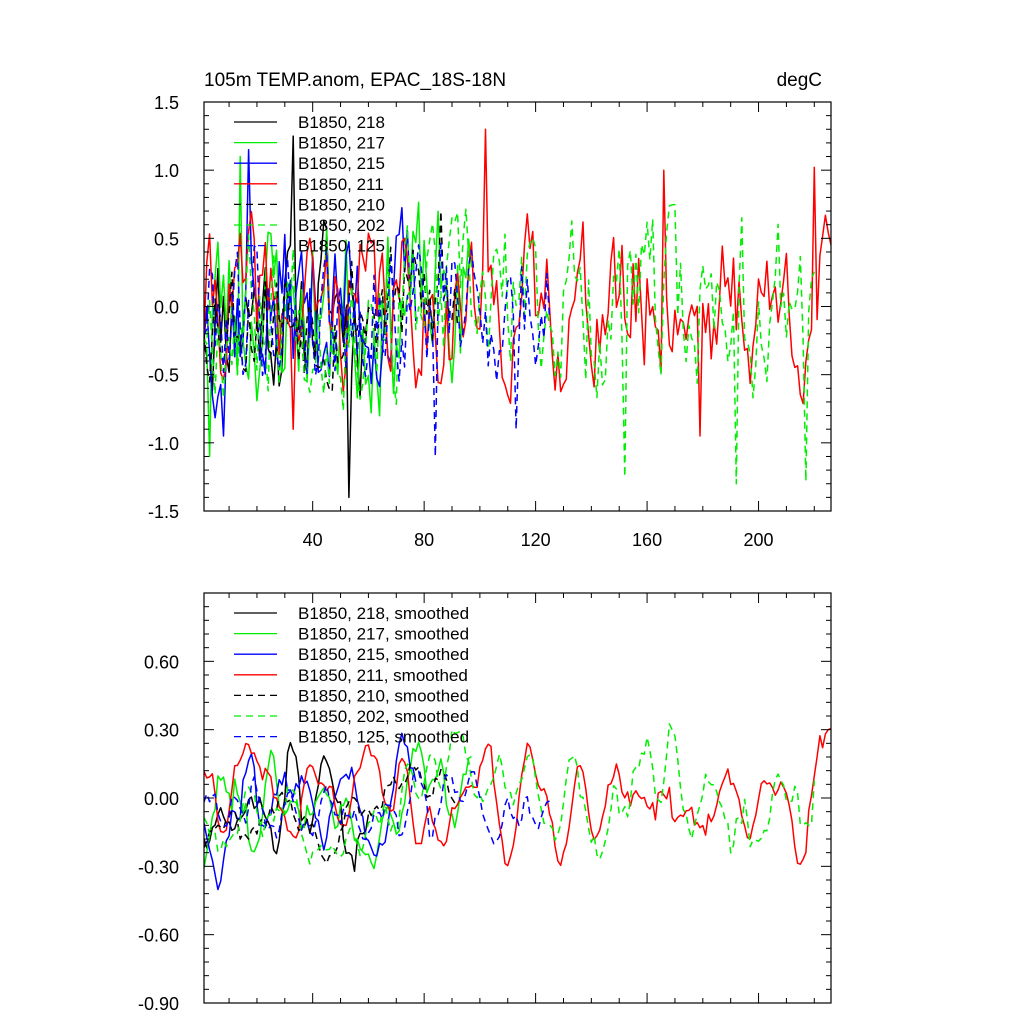 This screenshot has width=1024, height=1024. Describe the element at coordinates (383, 737) in the screenshot. I see `legend-label: B1850, 125, smoothed` at that location.